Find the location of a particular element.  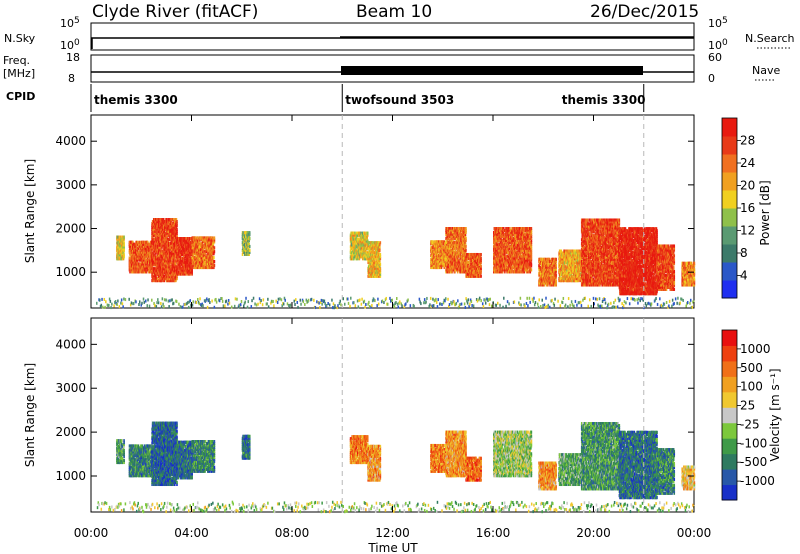

freq-label-2: [MHz] is located at coordinates (19, 73).